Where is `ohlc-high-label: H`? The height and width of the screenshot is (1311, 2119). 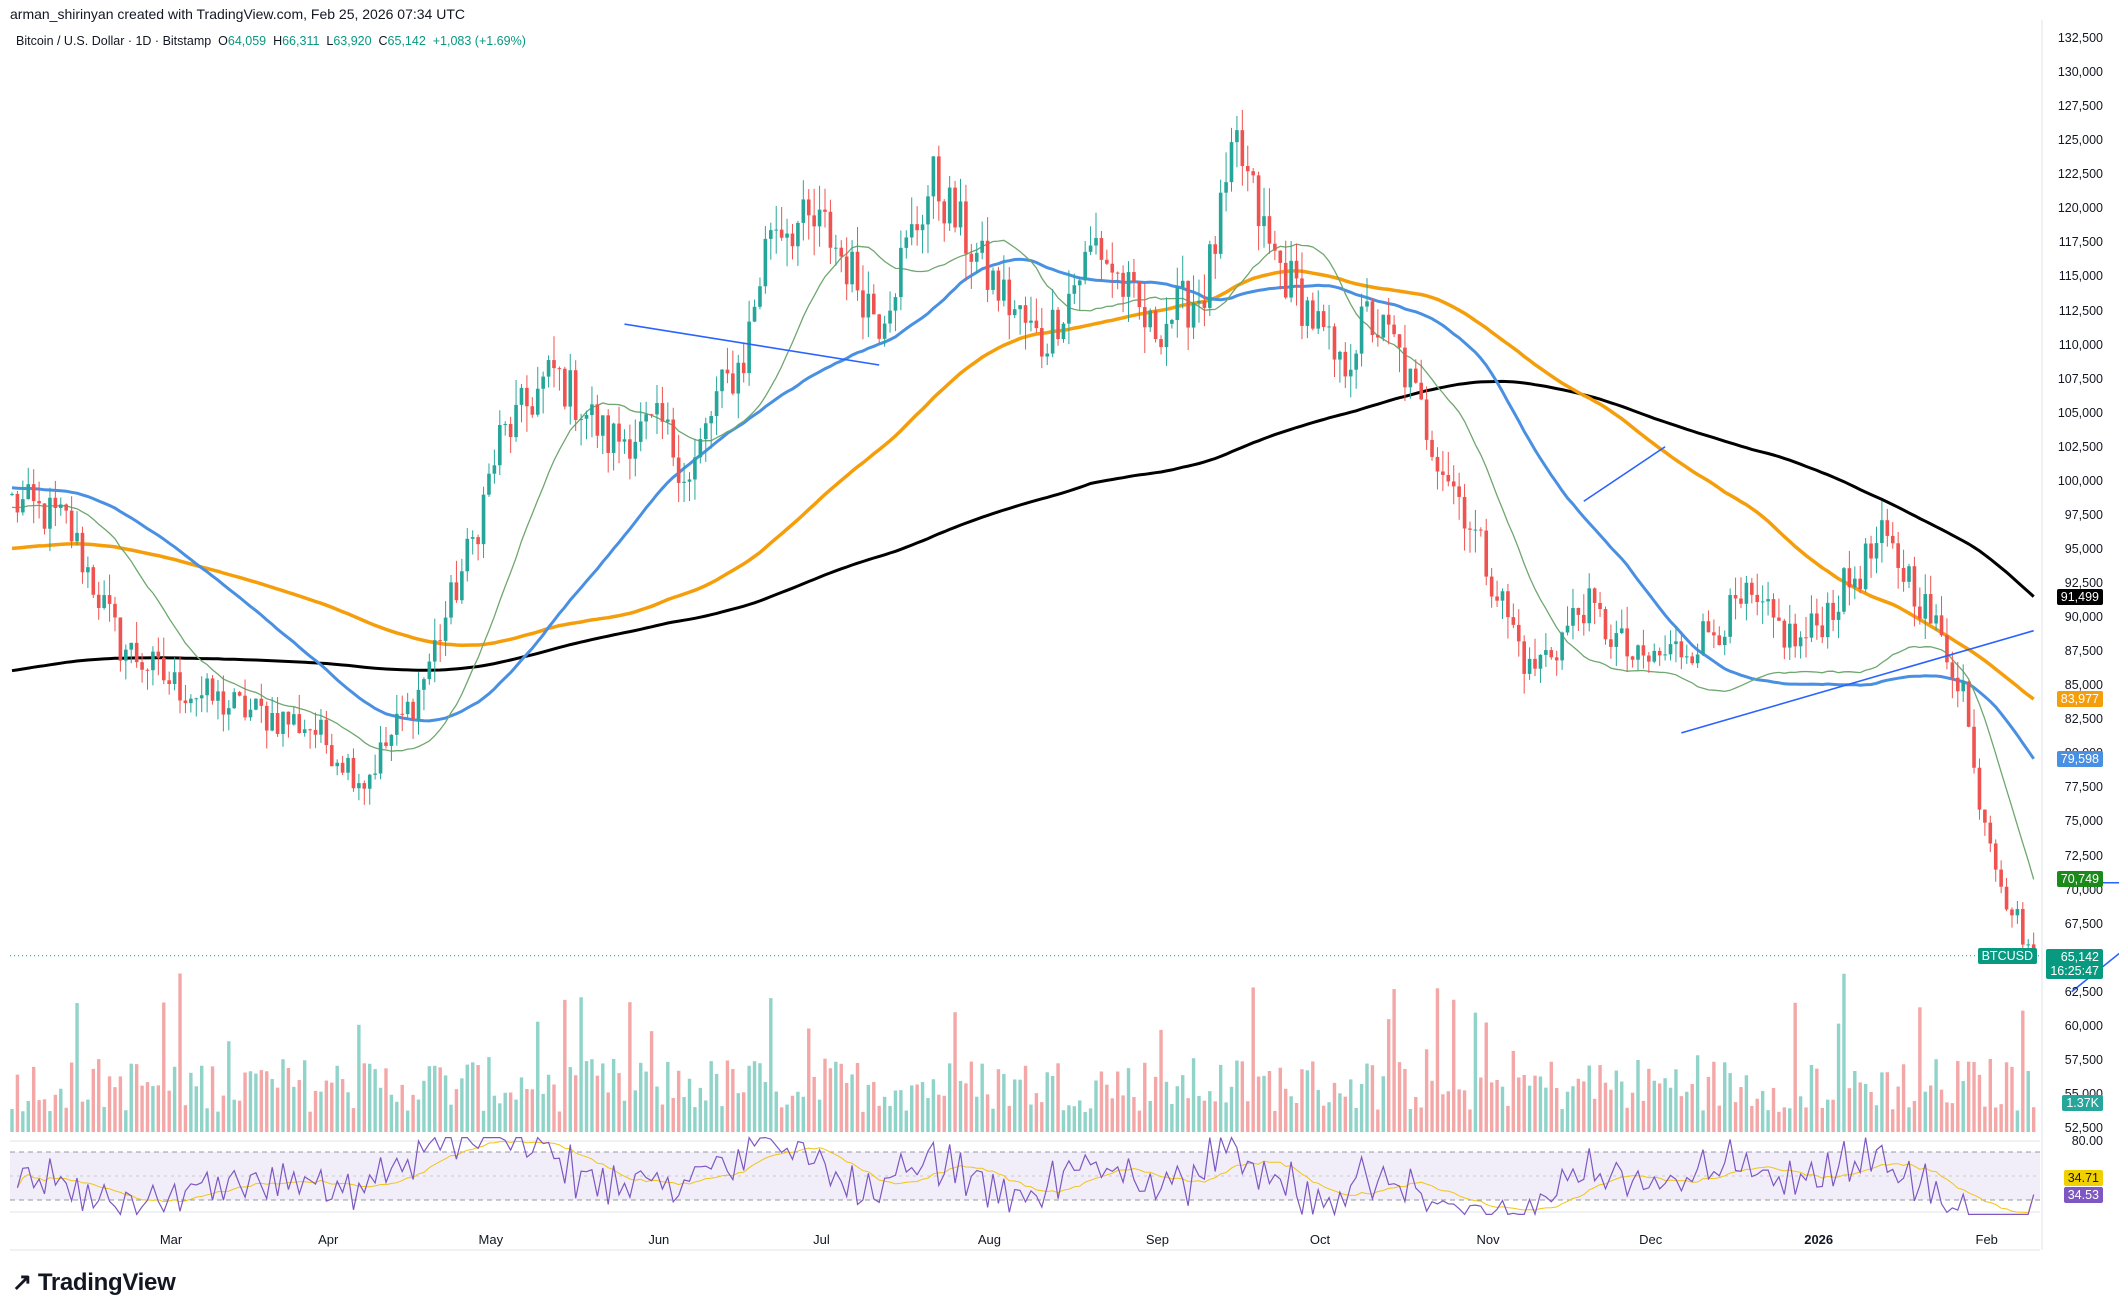 ohlc-high-label: H is located at coordinates (278, 41).